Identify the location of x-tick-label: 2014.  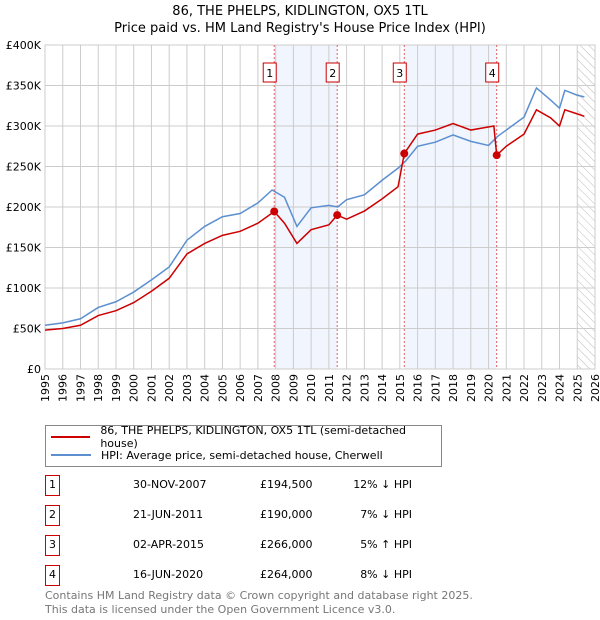
(382, 388).